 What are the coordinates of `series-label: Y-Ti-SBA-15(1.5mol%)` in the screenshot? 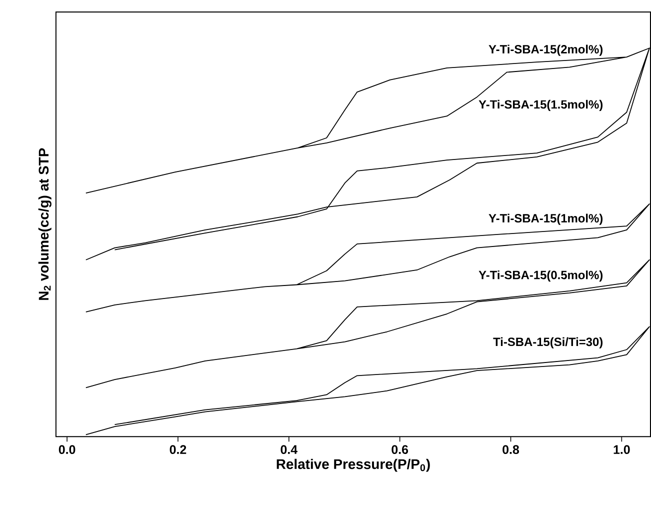 It's located at (540, 106).